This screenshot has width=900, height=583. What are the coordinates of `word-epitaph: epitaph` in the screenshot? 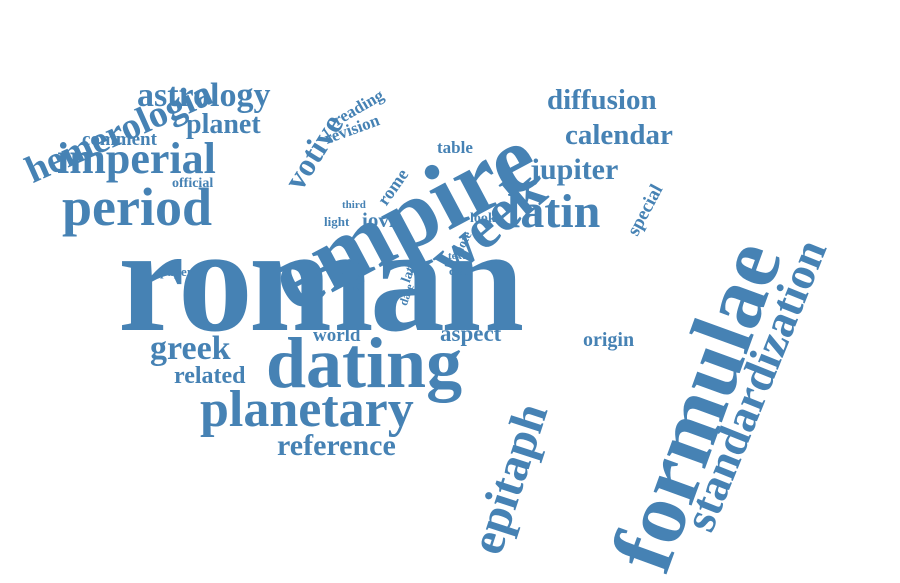 It's located at (509, 478).